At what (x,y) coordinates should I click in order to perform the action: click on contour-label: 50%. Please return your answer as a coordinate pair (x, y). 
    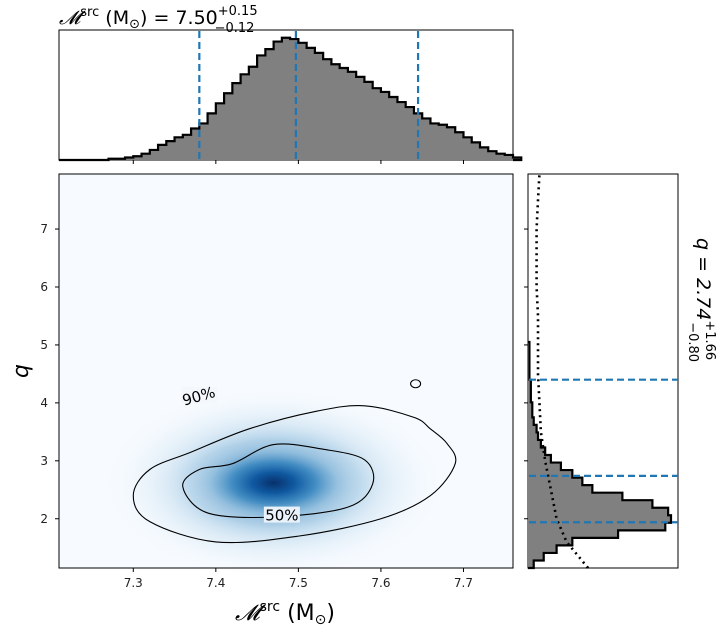
    Looking at the image, I should click on (281, 516).